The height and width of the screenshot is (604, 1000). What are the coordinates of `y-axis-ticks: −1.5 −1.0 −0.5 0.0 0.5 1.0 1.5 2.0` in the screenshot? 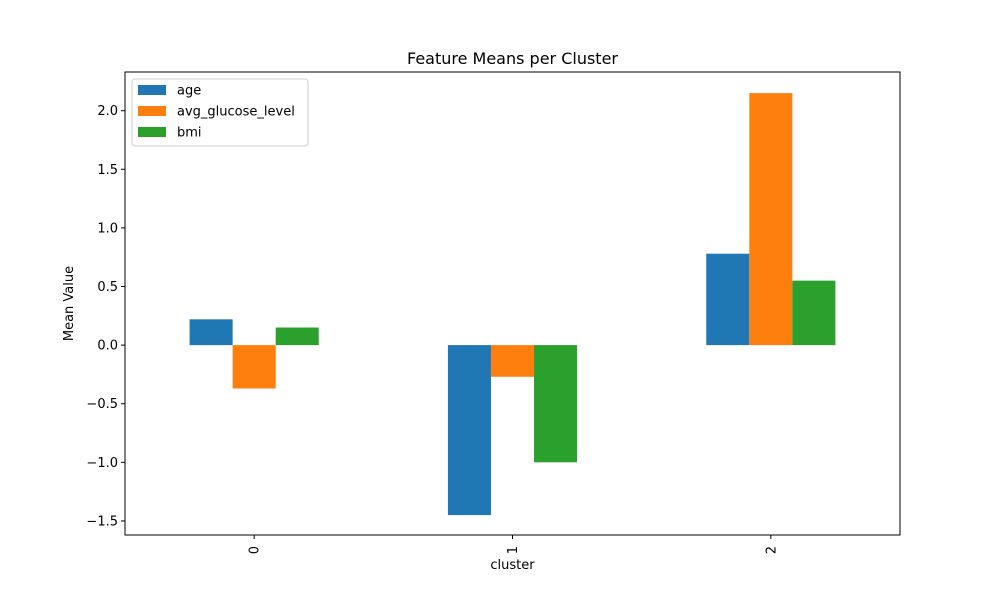 It's located at (105, 316).